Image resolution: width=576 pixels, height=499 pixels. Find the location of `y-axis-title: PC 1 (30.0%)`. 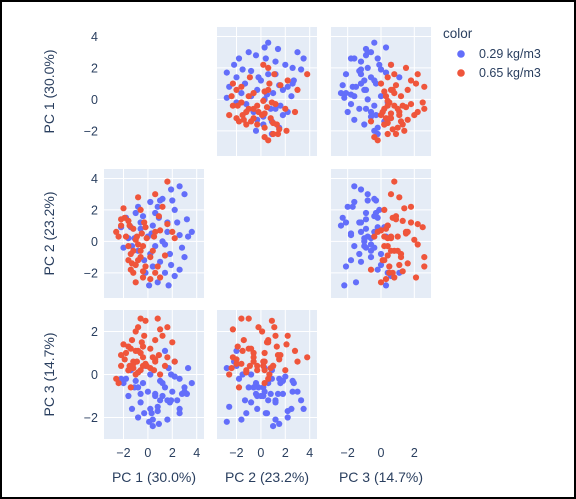

y-axis-title: PC 1 (30.0%) is located at coordinates (49, 91).